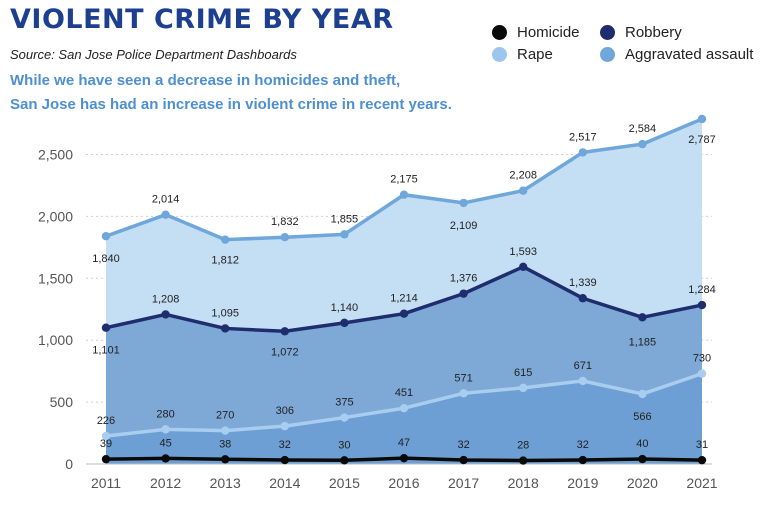 The height and width of the screenshot is (509, 768). I want to click on data-label-aggravated-assault: 1,812, so click(225, 261).